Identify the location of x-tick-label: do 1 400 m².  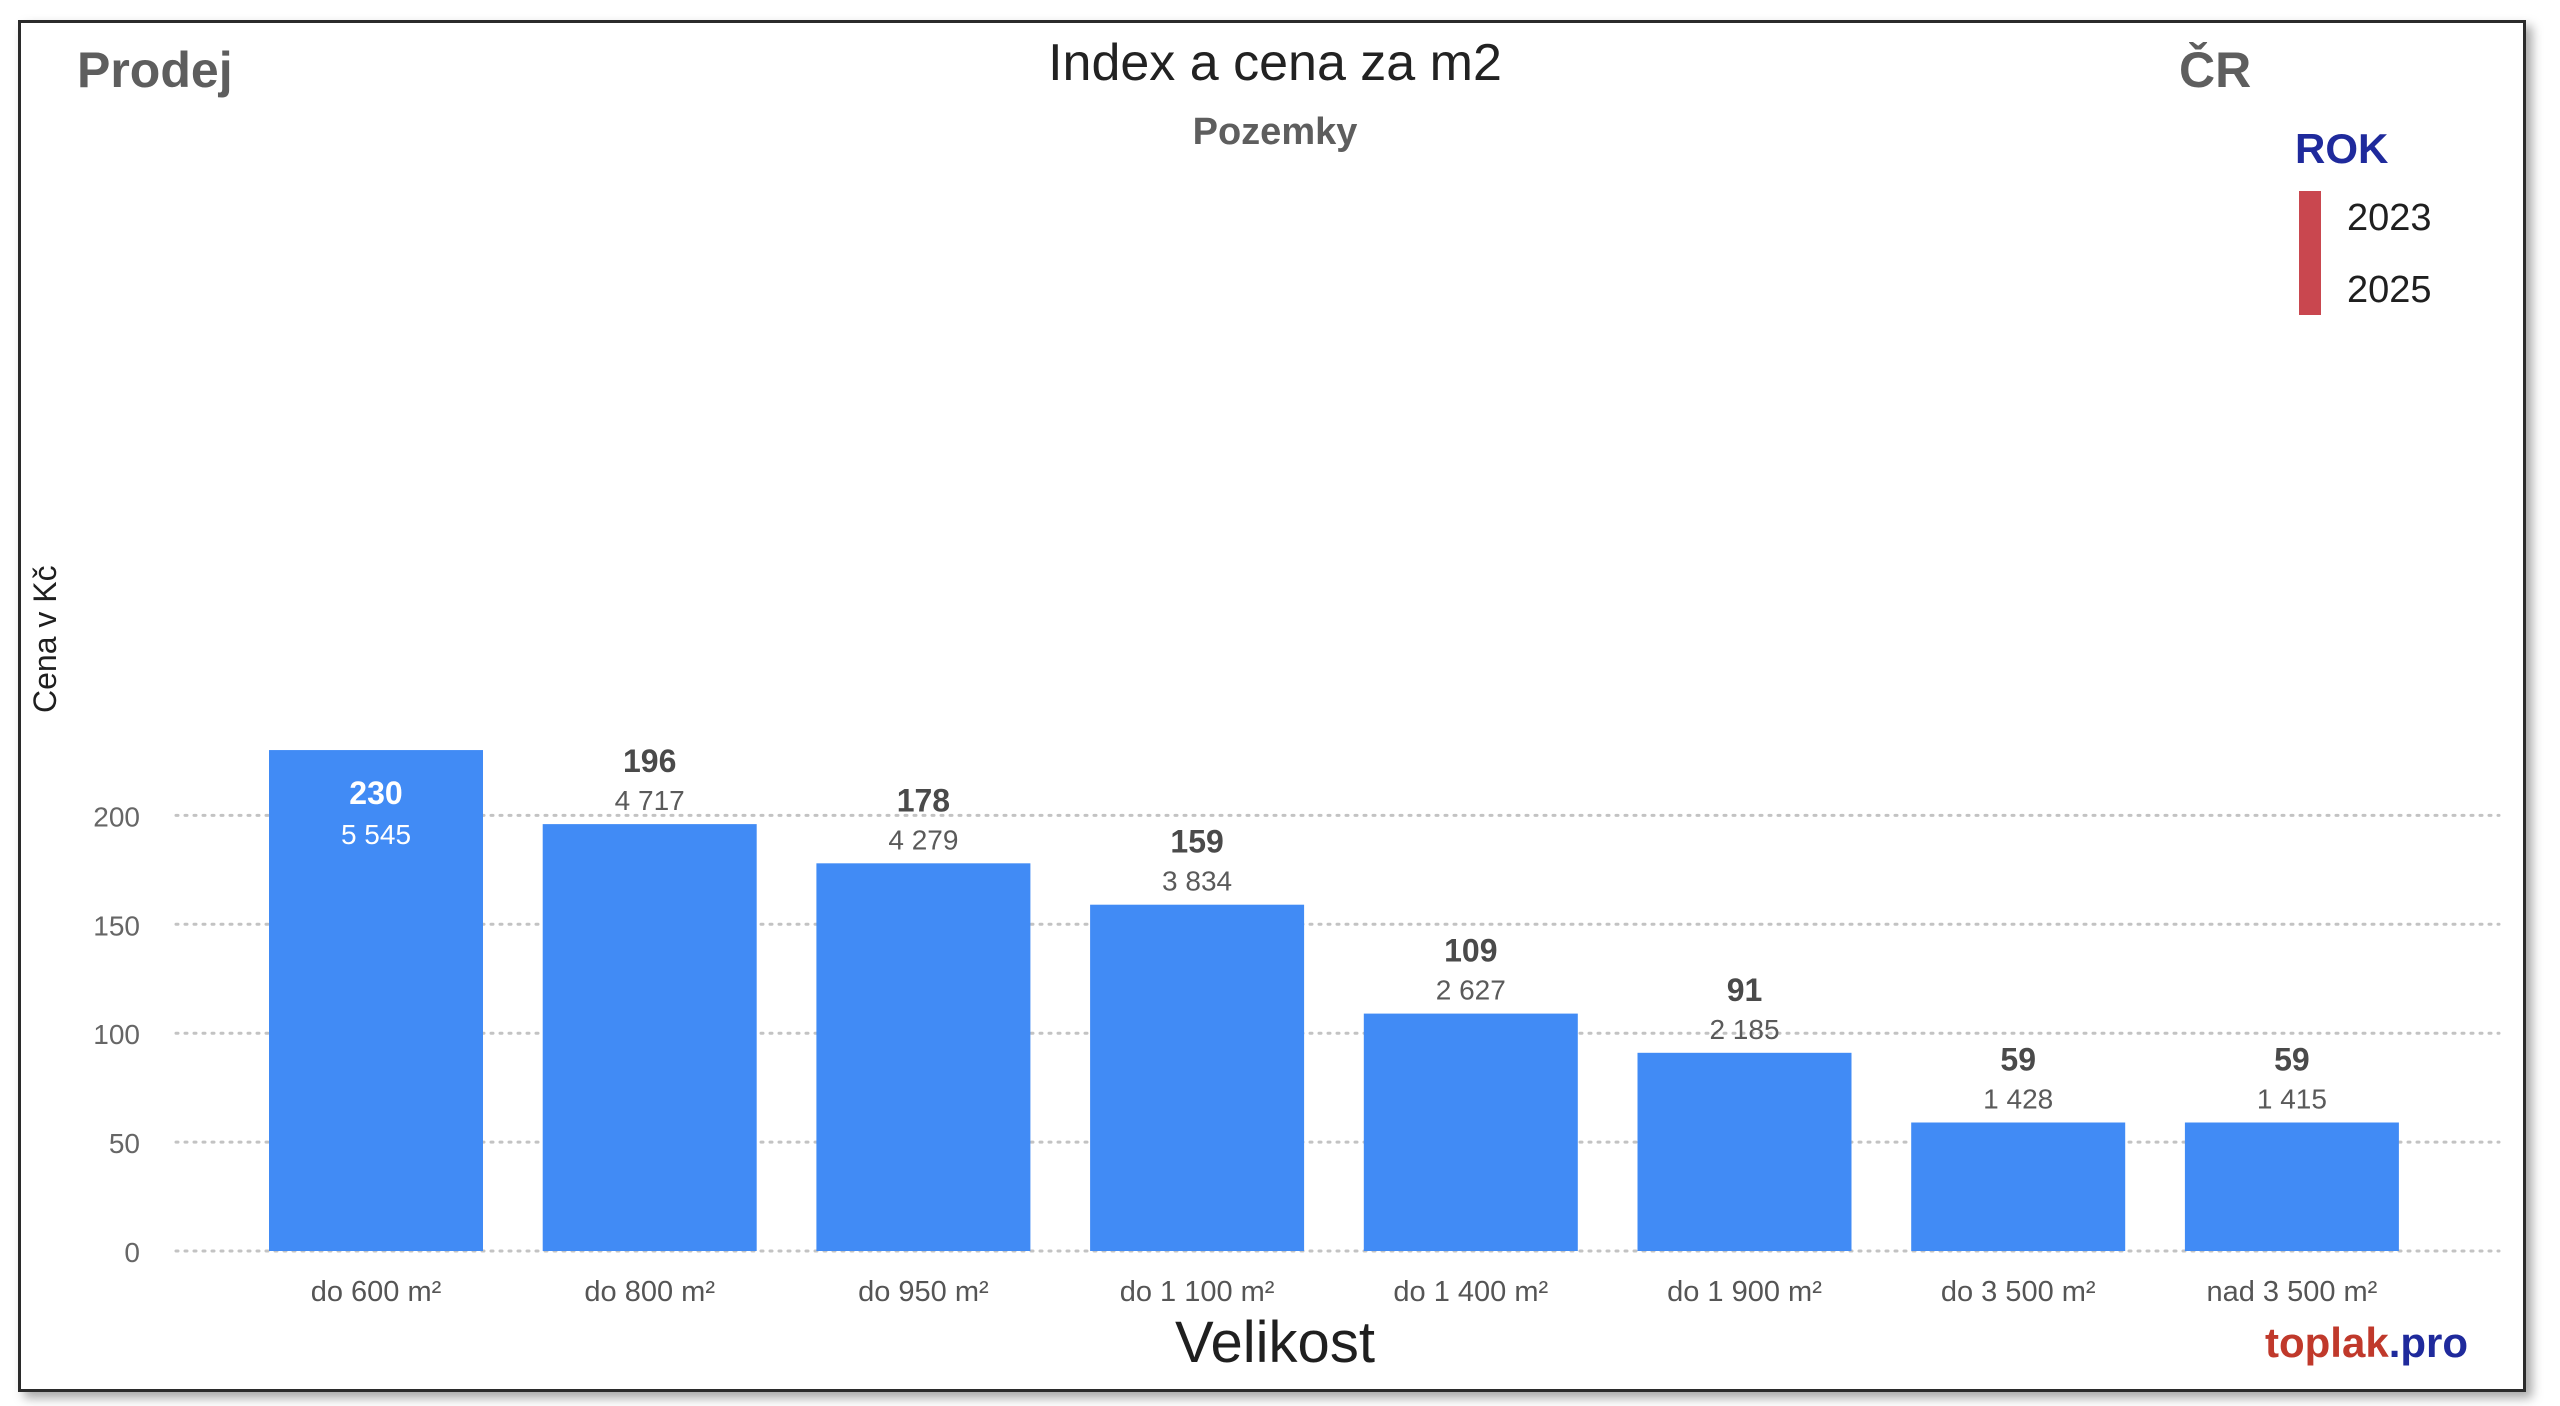
(1470, 1292).